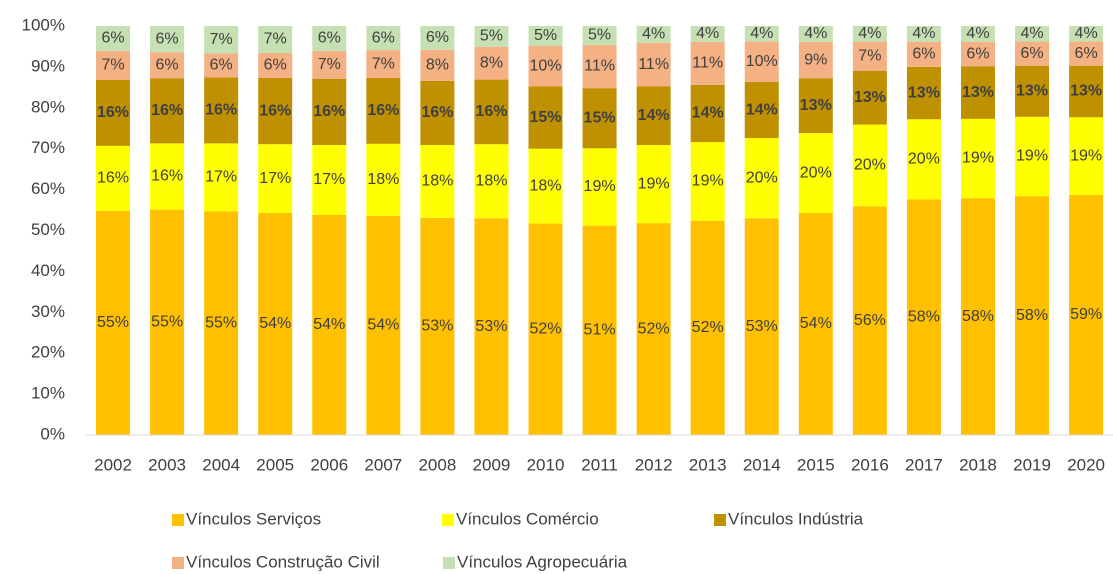 Image resolution: width=1113 pixels, height=574 pixels. Describe the element at coordinates (708, 327) in the screenshot. I see `data-label: 52%` at that location.